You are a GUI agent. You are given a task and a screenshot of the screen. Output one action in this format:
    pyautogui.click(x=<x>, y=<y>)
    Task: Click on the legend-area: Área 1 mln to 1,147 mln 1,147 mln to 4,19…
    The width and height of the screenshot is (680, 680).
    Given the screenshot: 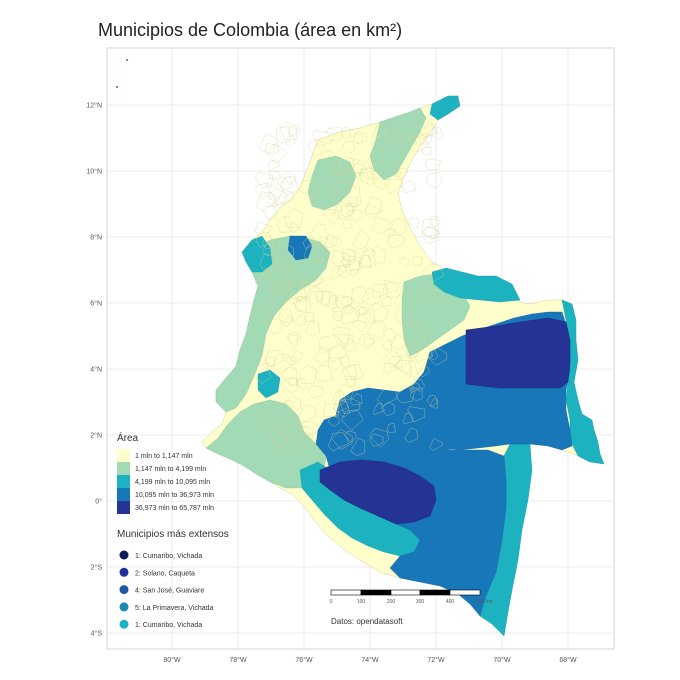 What is the action you would take?
    pyautogui.click(x=165, y=472)
    